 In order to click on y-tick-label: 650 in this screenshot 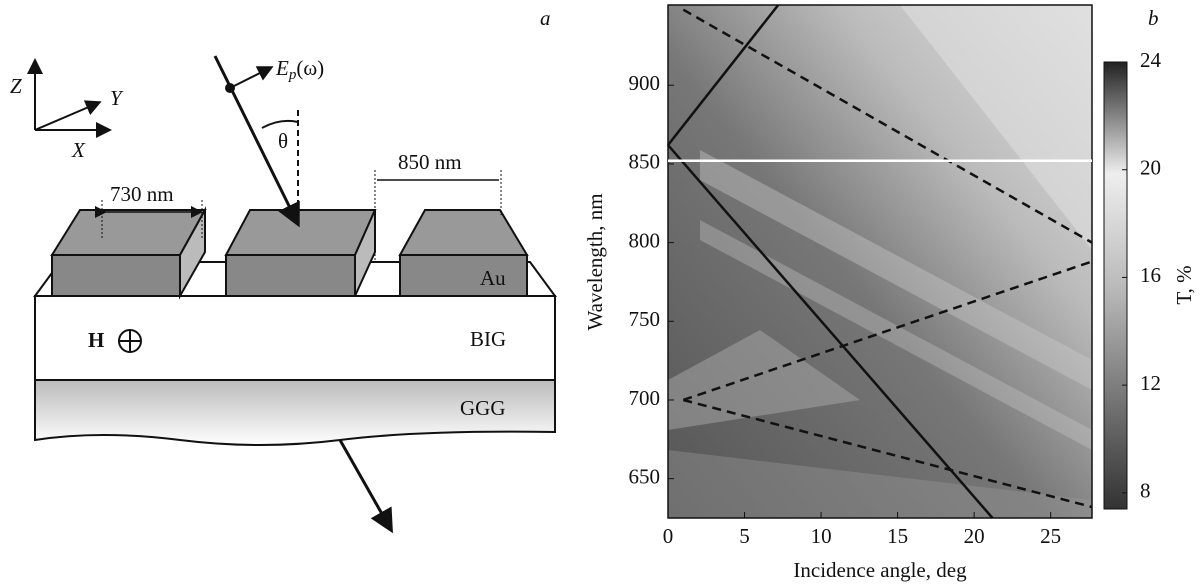, I will do `click(645, 476)`.